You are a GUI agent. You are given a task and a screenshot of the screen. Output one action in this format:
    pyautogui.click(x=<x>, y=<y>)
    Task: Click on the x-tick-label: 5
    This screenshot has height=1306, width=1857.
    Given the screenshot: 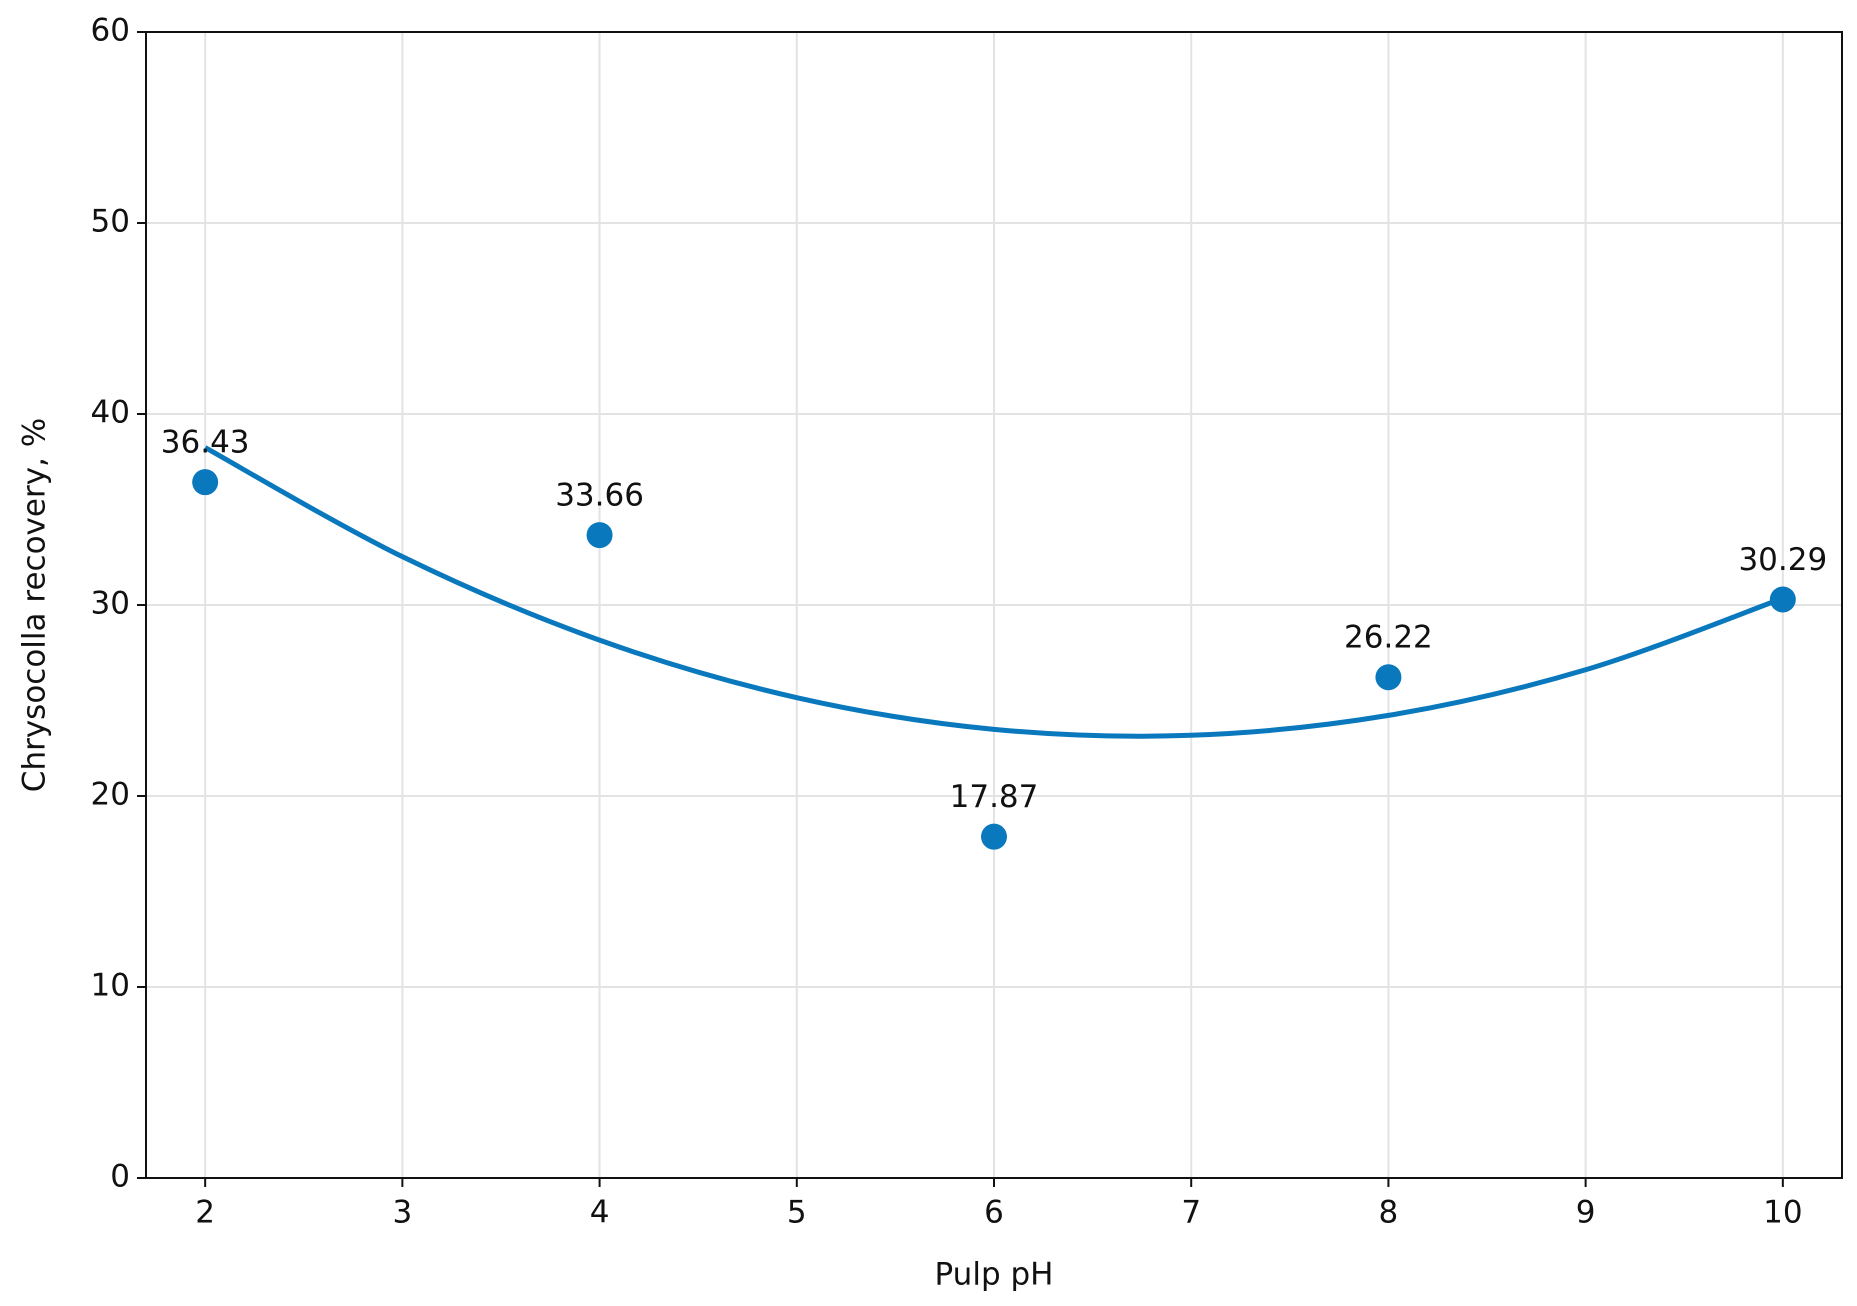 What is the action you would take?
    pyautogui.click(x=797, y=1213)
    